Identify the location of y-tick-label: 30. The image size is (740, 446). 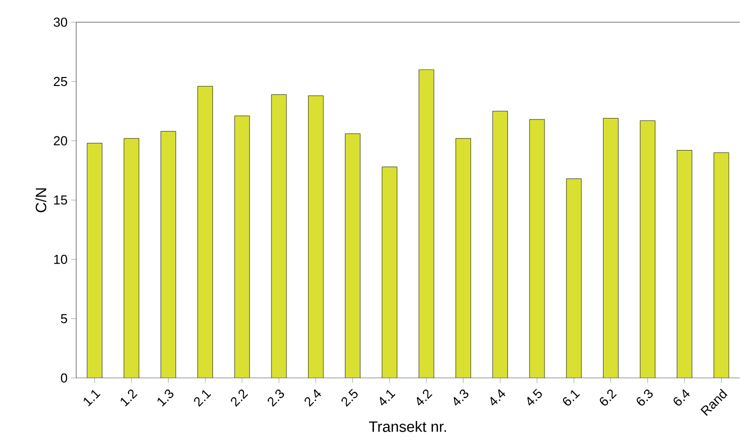
(61, 22).